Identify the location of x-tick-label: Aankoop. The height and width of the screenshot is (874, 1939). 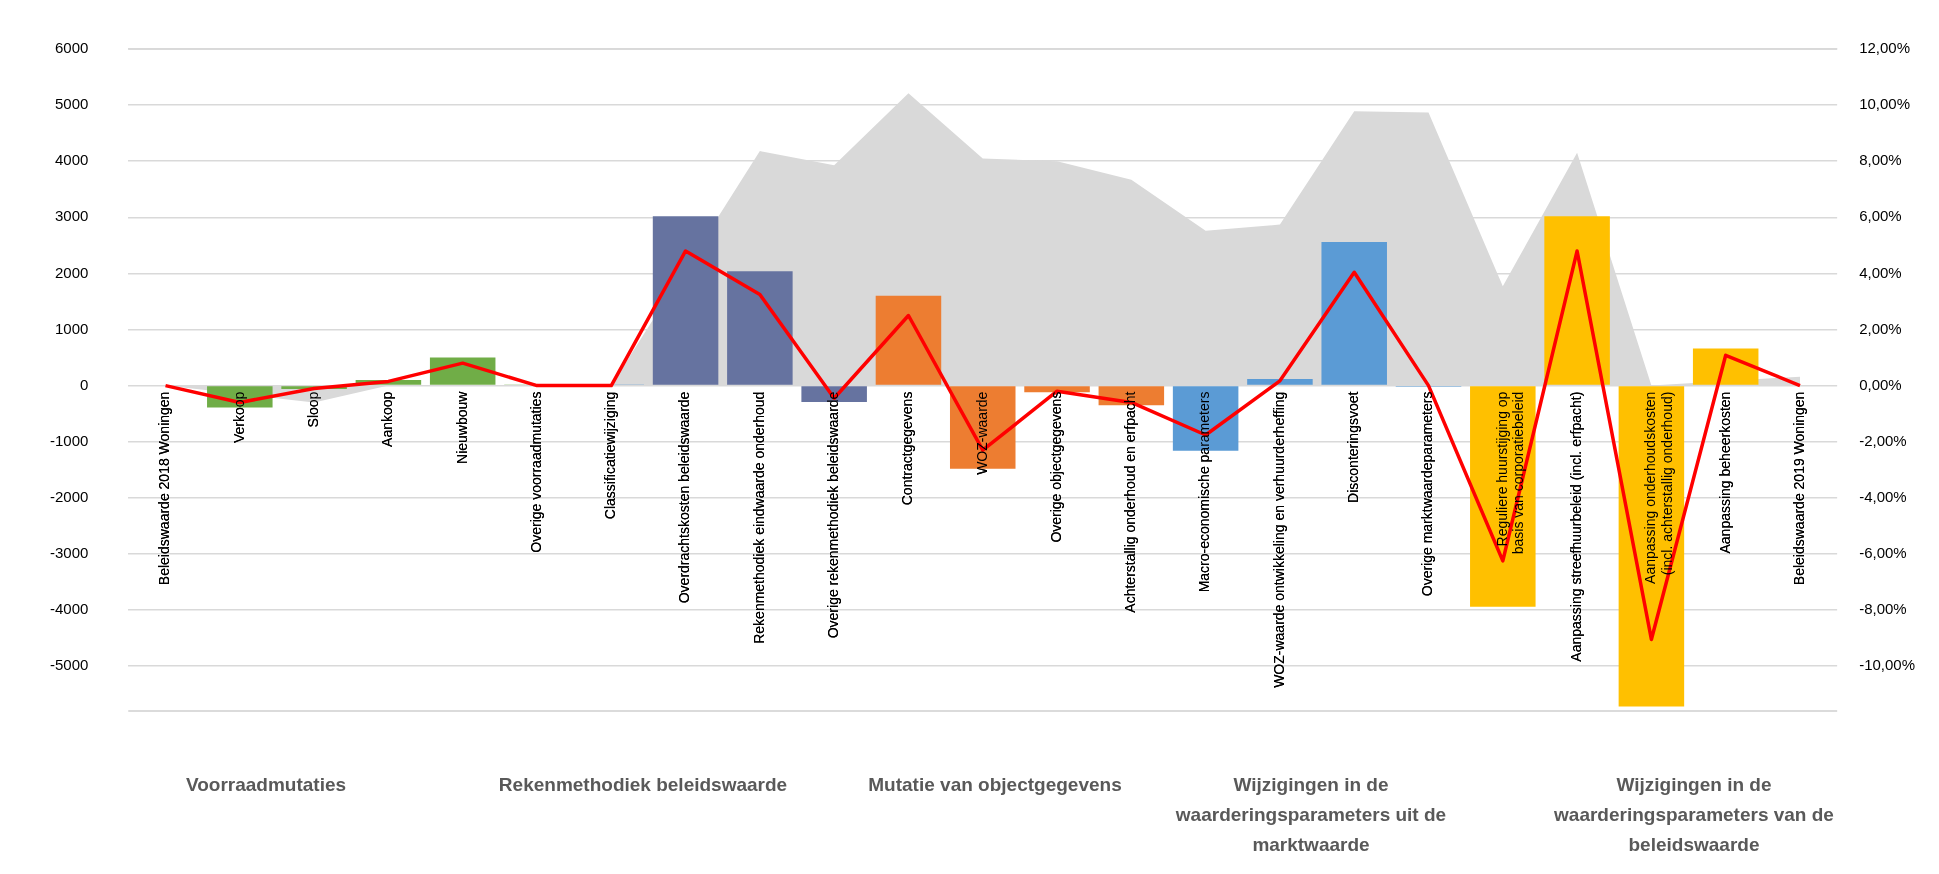
(387, 419).